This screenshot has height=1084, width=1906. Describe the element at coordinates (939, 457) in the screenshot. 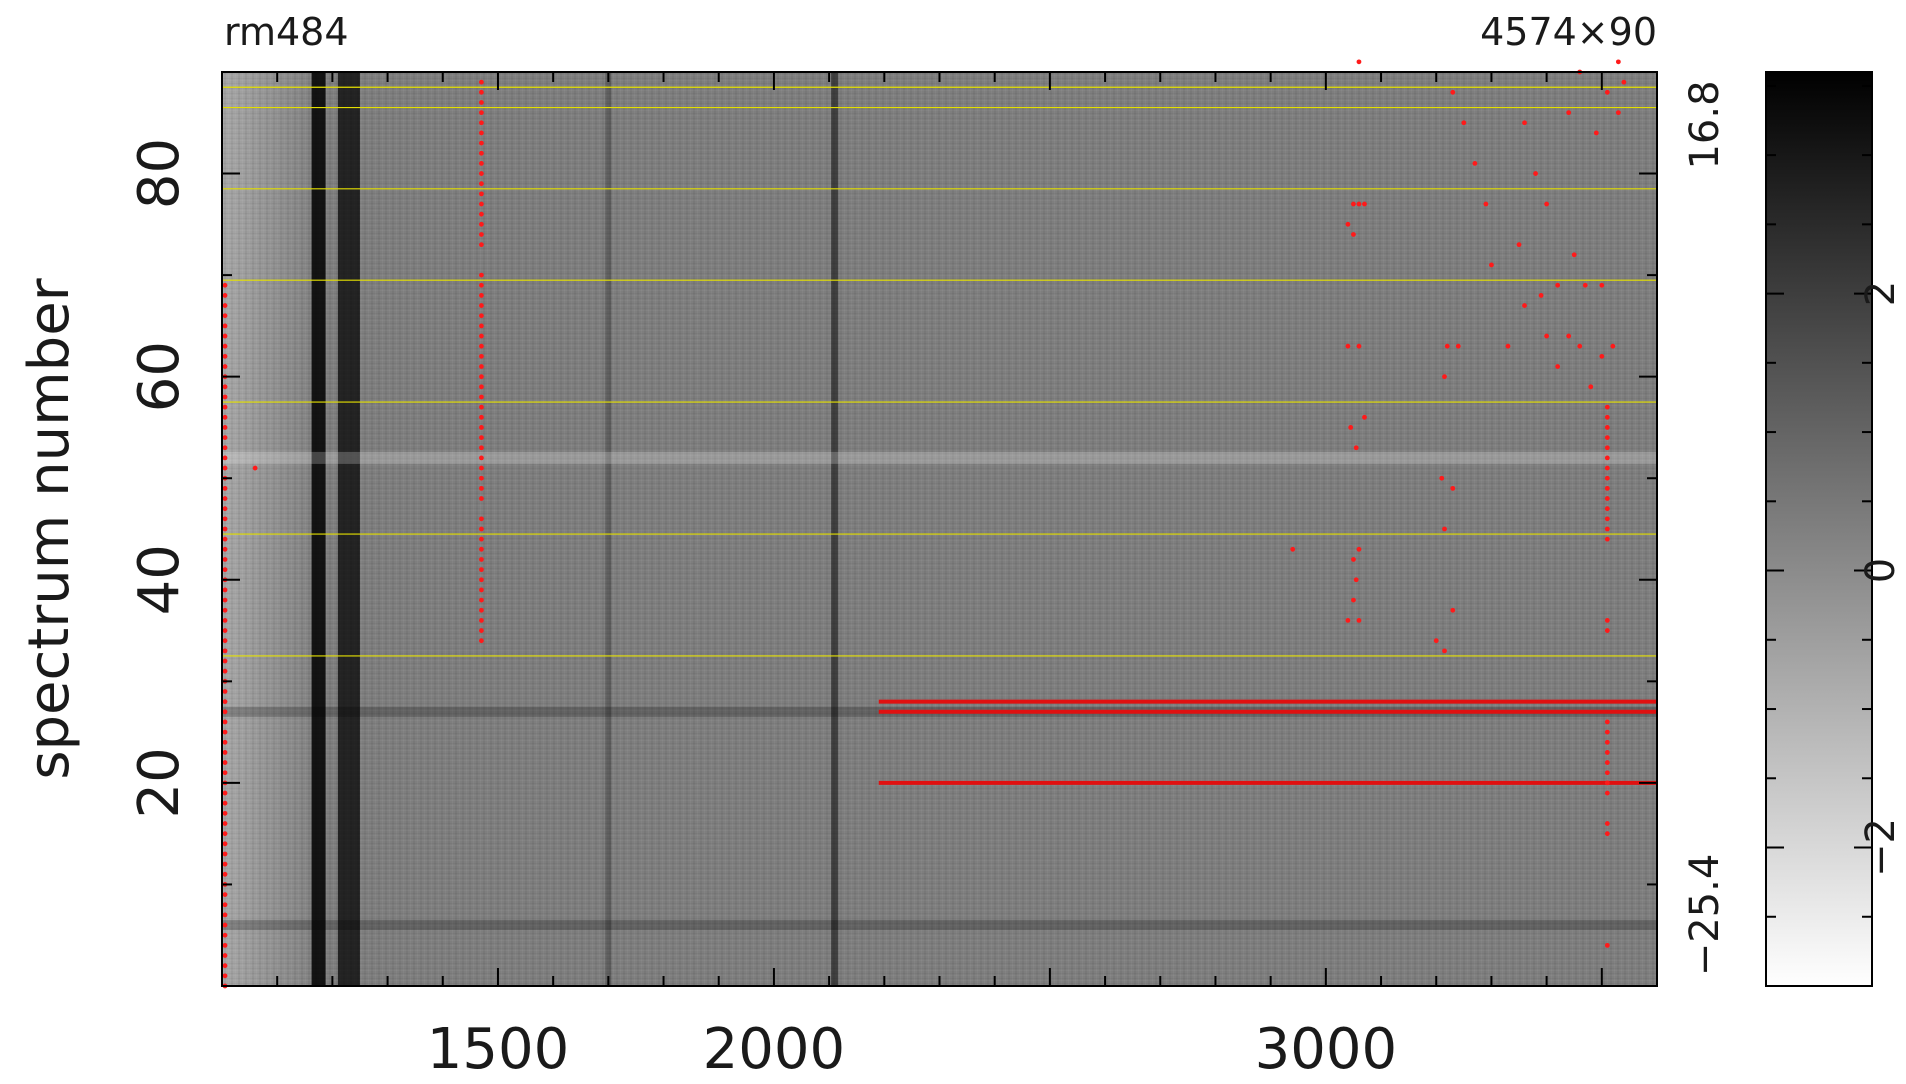

I see `bright-row` at that location.